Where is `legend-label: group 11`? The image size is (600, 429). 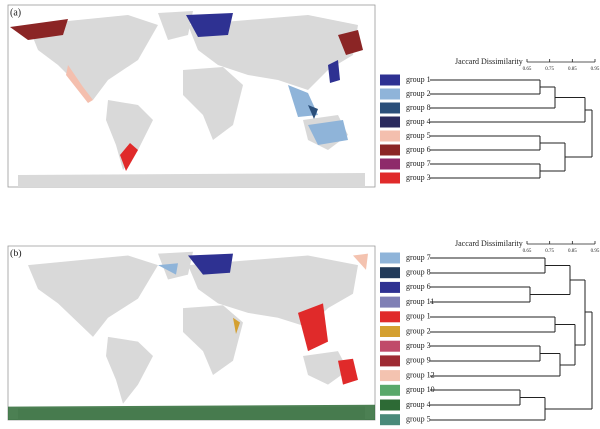 legend-label: group 11 is located at coordinates (420, 301).